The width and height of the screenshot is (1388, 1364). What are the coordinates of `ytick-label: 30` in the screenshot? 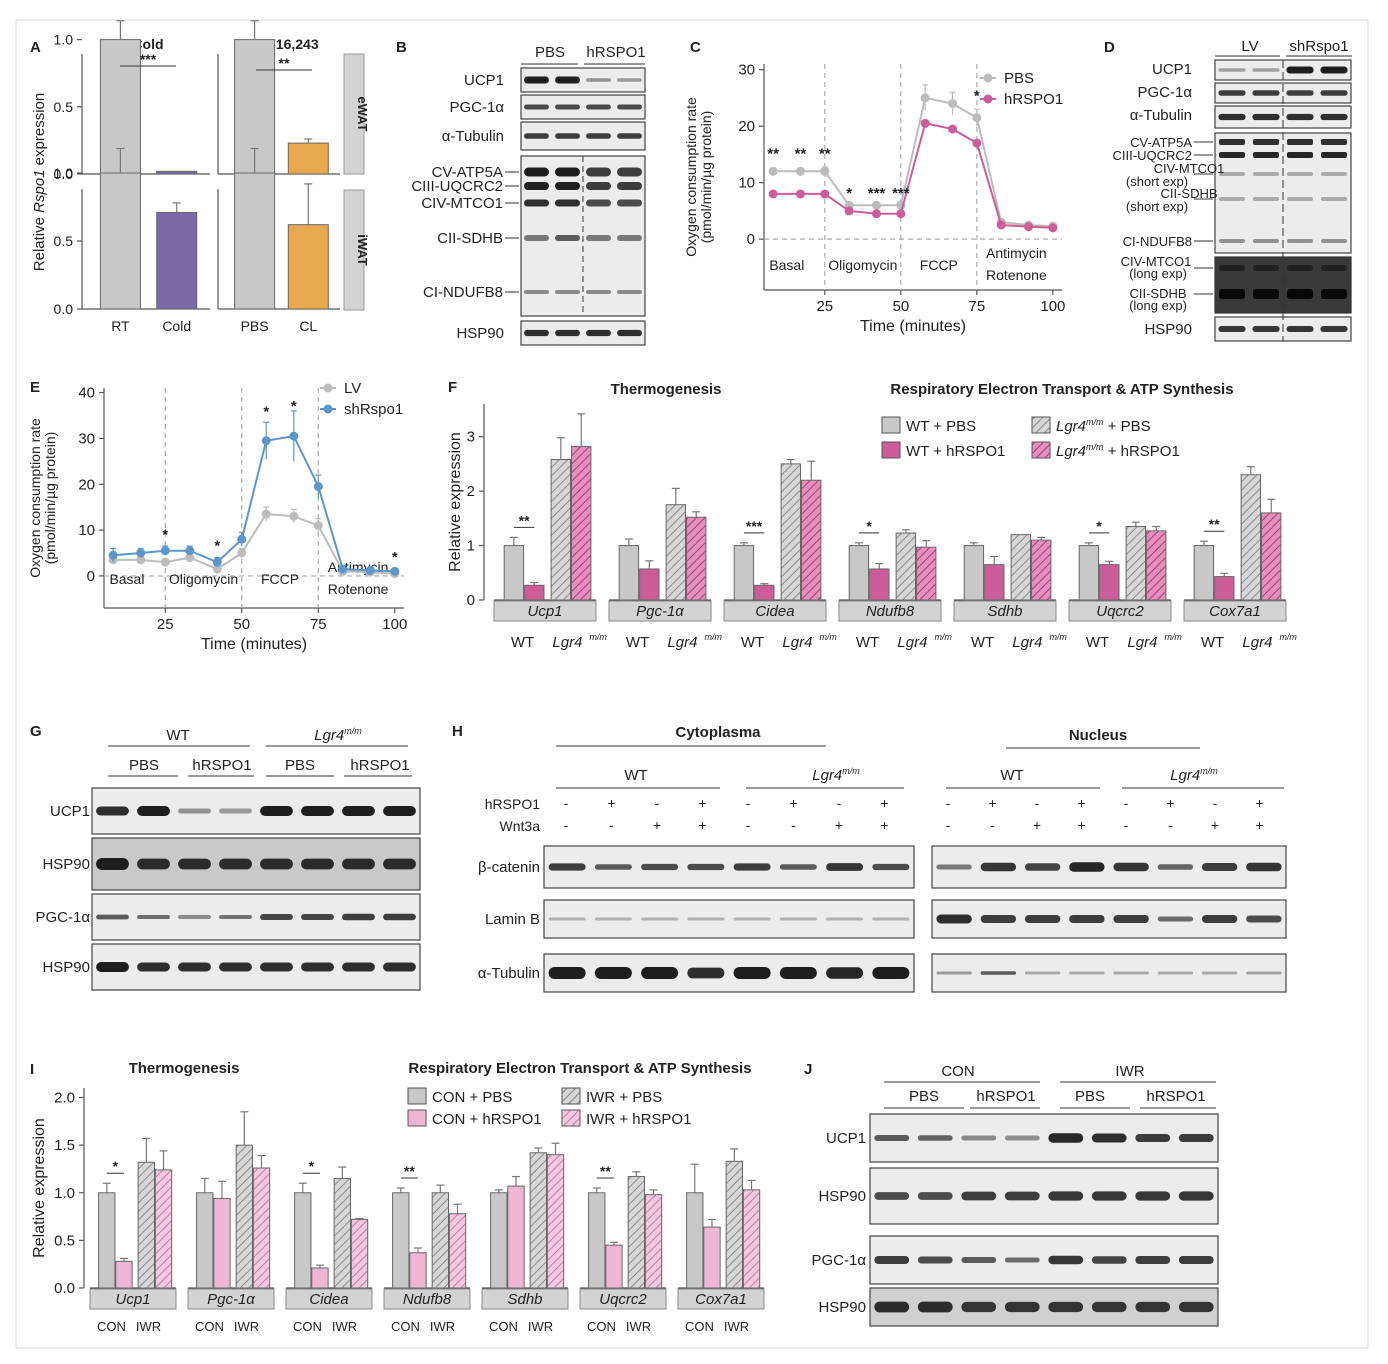 It's located at (746, 70).